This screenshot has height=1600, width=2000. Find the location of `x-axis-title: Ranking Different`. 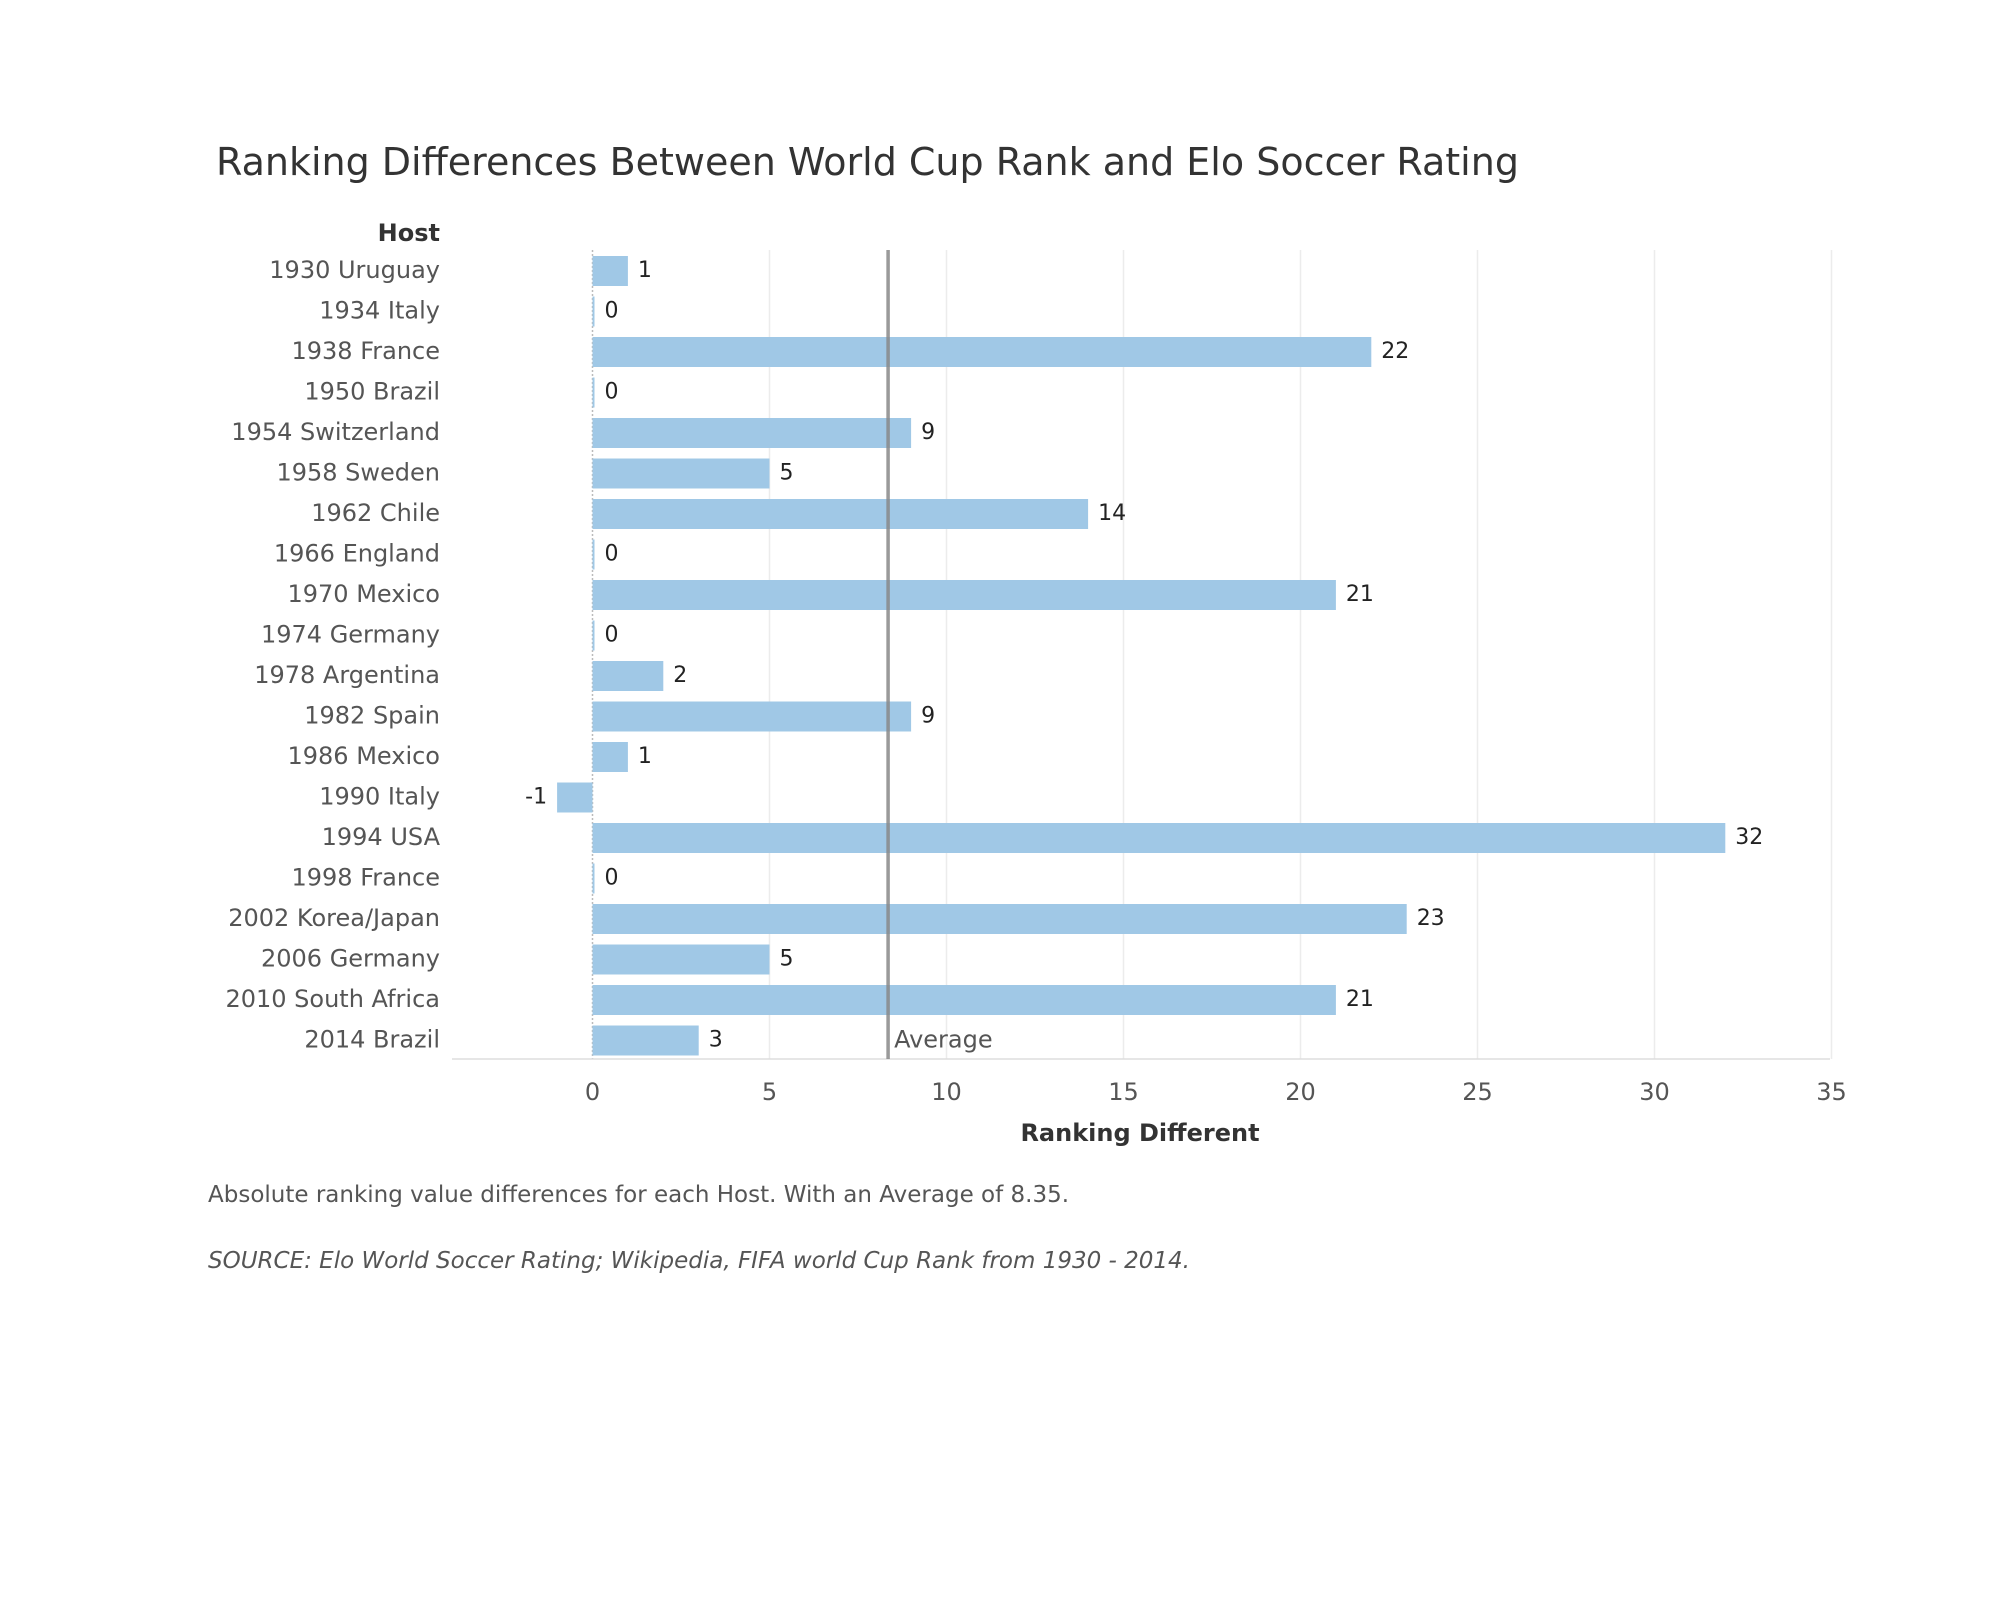

x-axis-title: Ranking Different is located at coordinates (1139, 1133).